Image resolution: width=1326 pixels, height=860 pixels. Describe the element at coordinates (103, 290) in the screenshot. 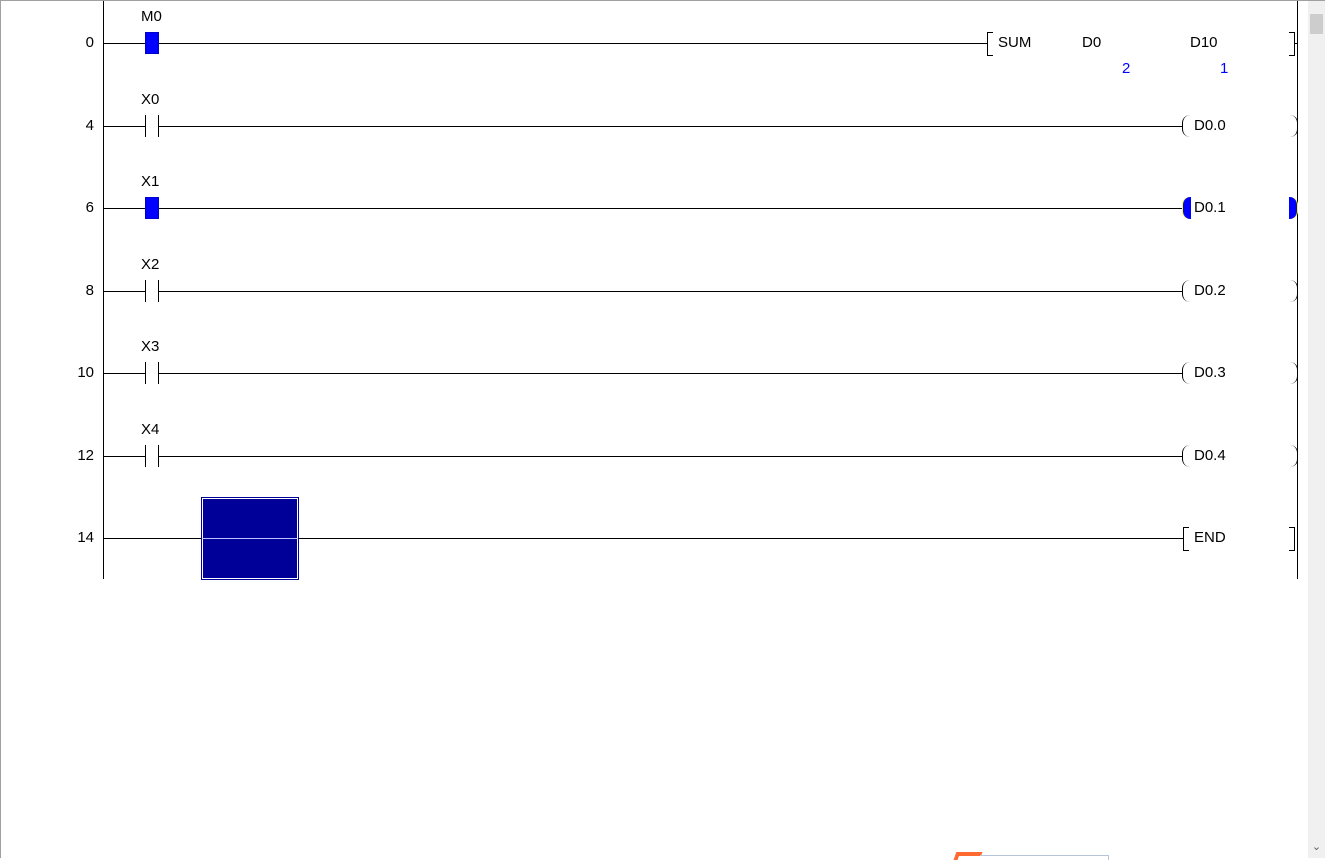

I see `left-power-rail` at that location.